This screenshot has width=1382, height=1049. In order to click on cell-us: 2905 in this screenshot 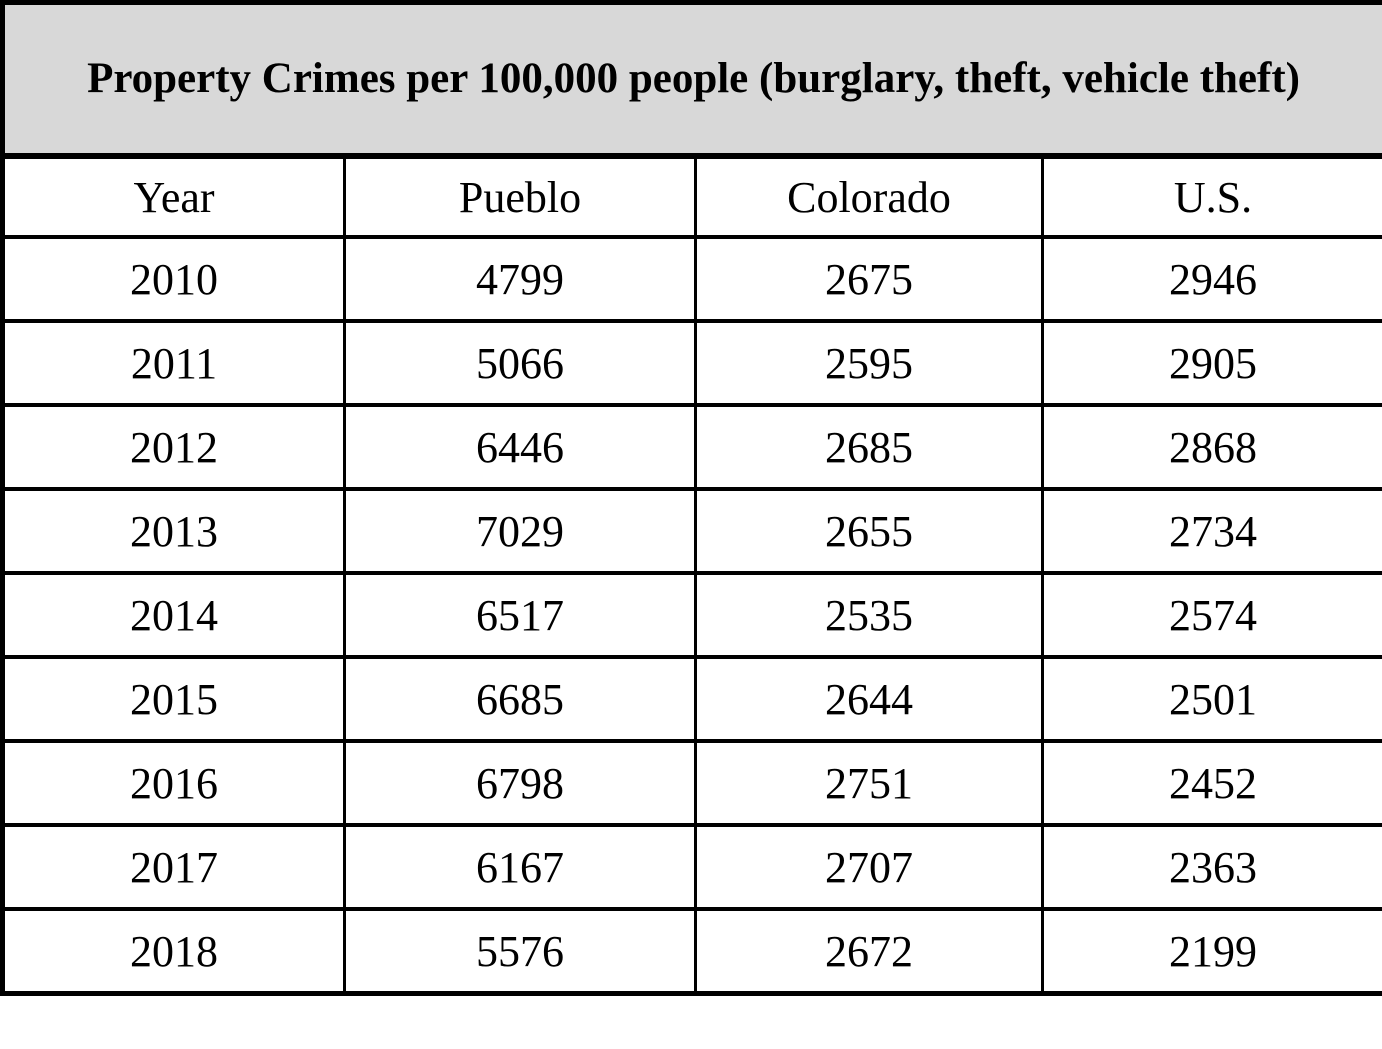, I will do `click(1211, 363)`.